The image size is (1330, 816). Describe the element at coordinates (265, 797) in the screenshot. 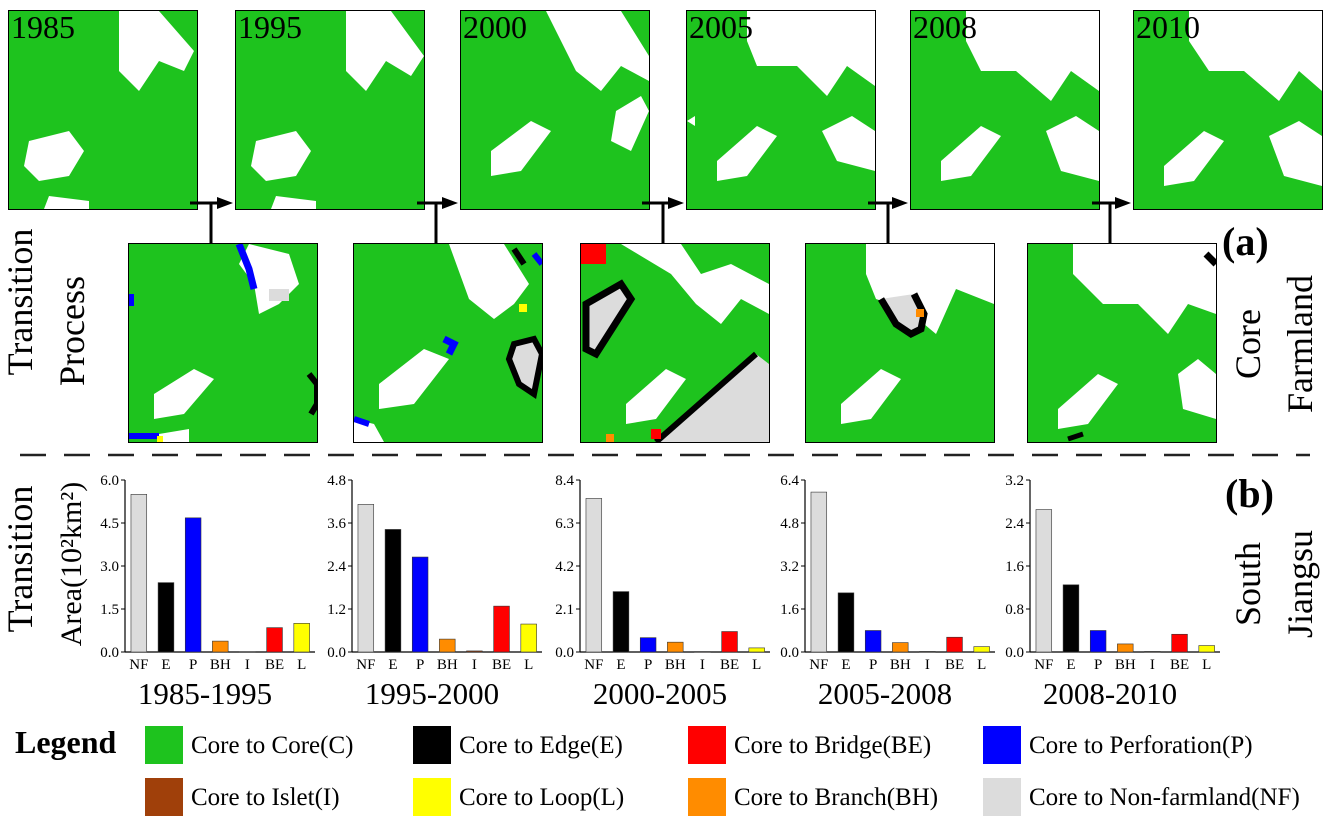

I see `legend-label: Core to Islet(I)` at that location.